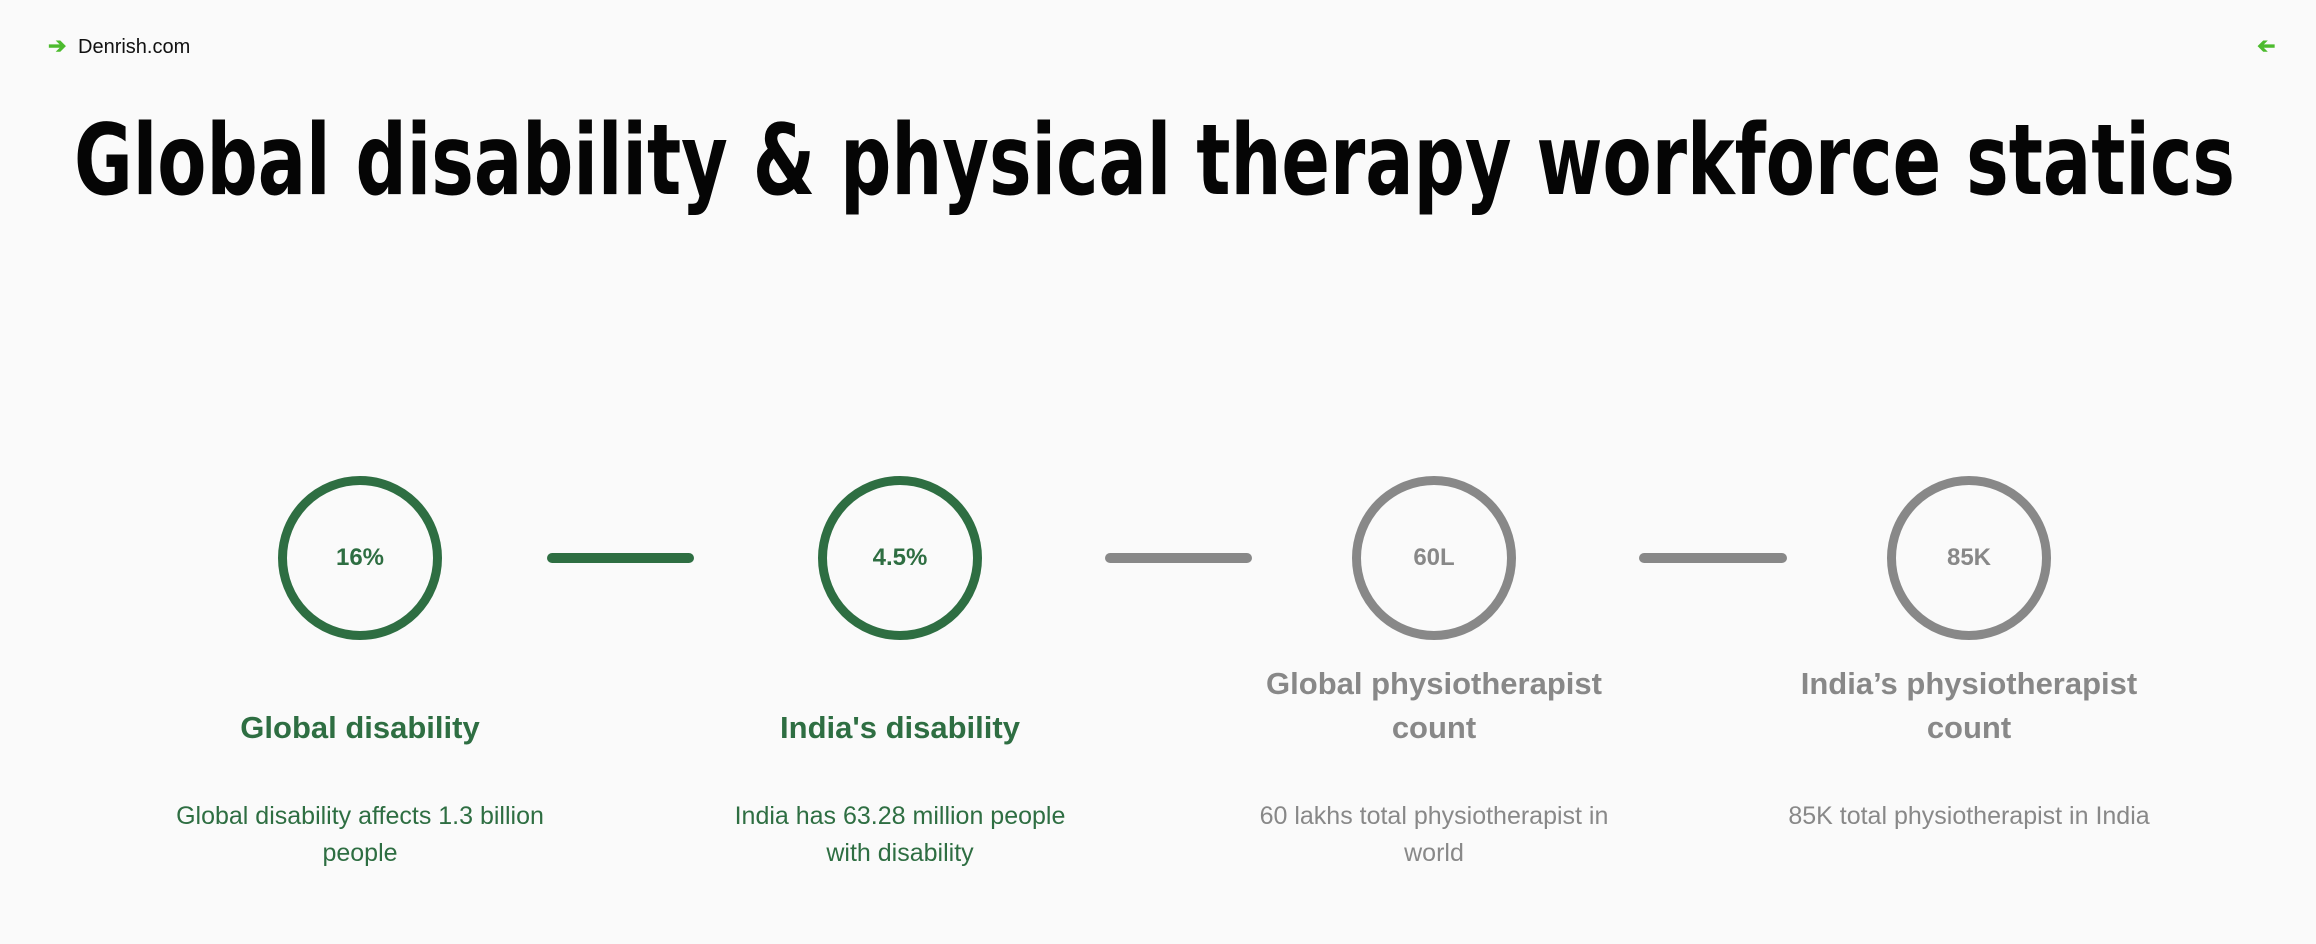 The height and width of the screenshot is (944, 2316). I want to click on title-line: India's disability, so click(900, 727).